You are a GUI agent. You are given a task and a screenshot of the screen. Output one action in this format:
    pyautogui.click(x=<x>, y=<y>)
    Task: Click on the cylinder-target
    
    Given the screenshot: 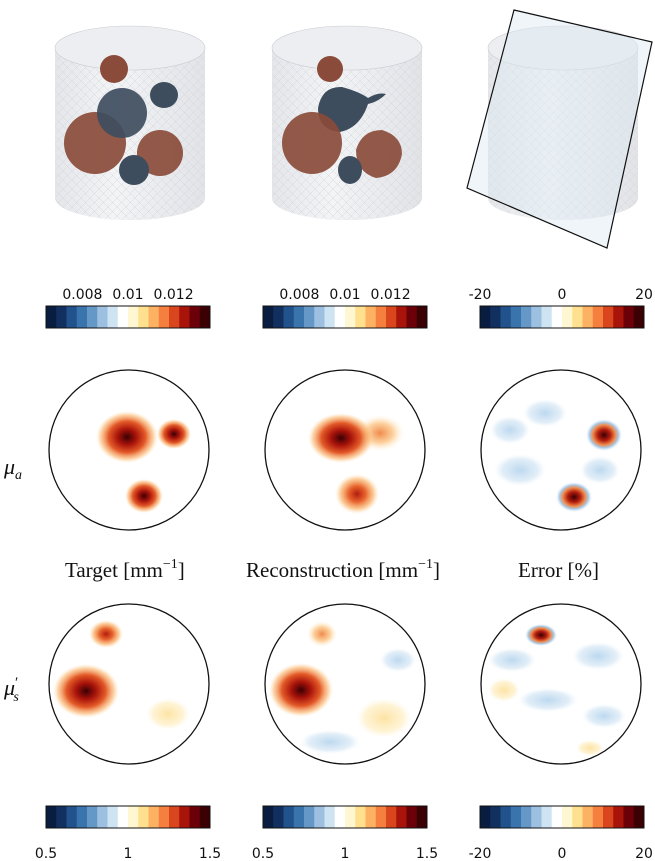 What is the action you would take?
    pyautogui.click(x=130, y=122)
    